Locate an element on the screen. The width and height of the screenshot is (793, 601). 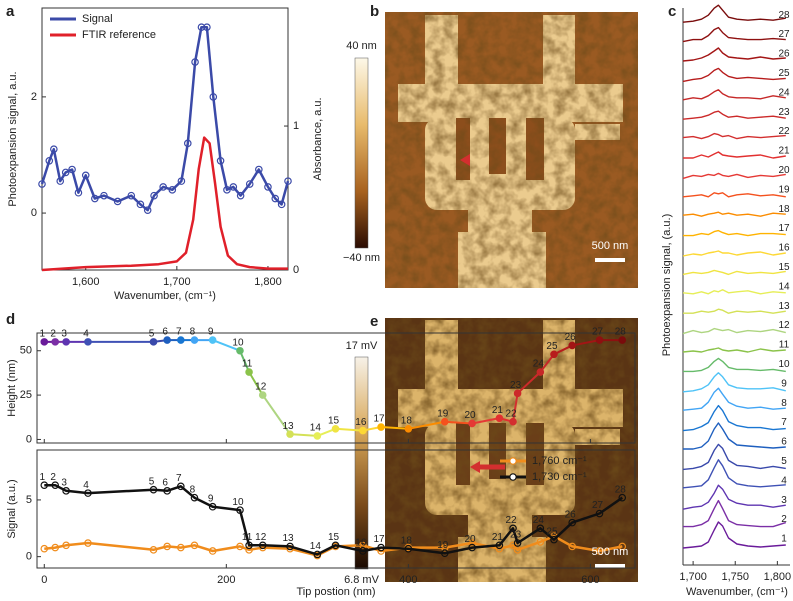
point-label: 9 is located at coordinates (211, 332).